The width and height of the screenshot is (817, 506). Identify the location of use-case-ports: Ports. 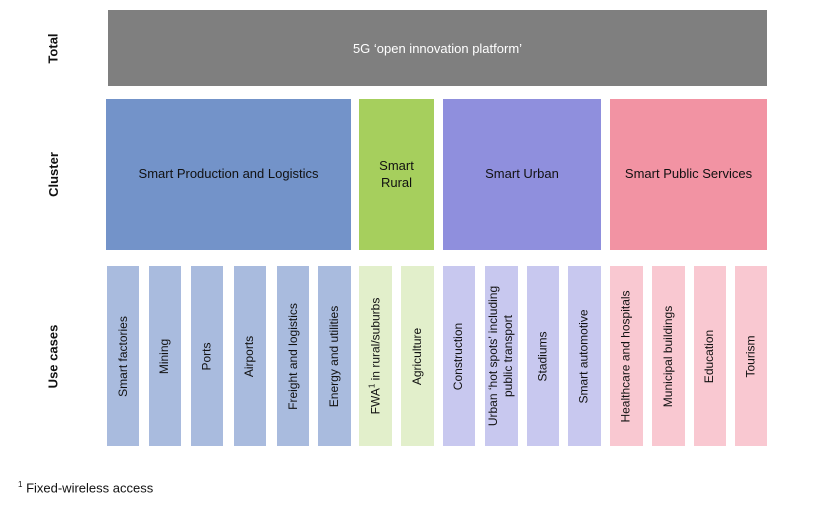
(207, 356).